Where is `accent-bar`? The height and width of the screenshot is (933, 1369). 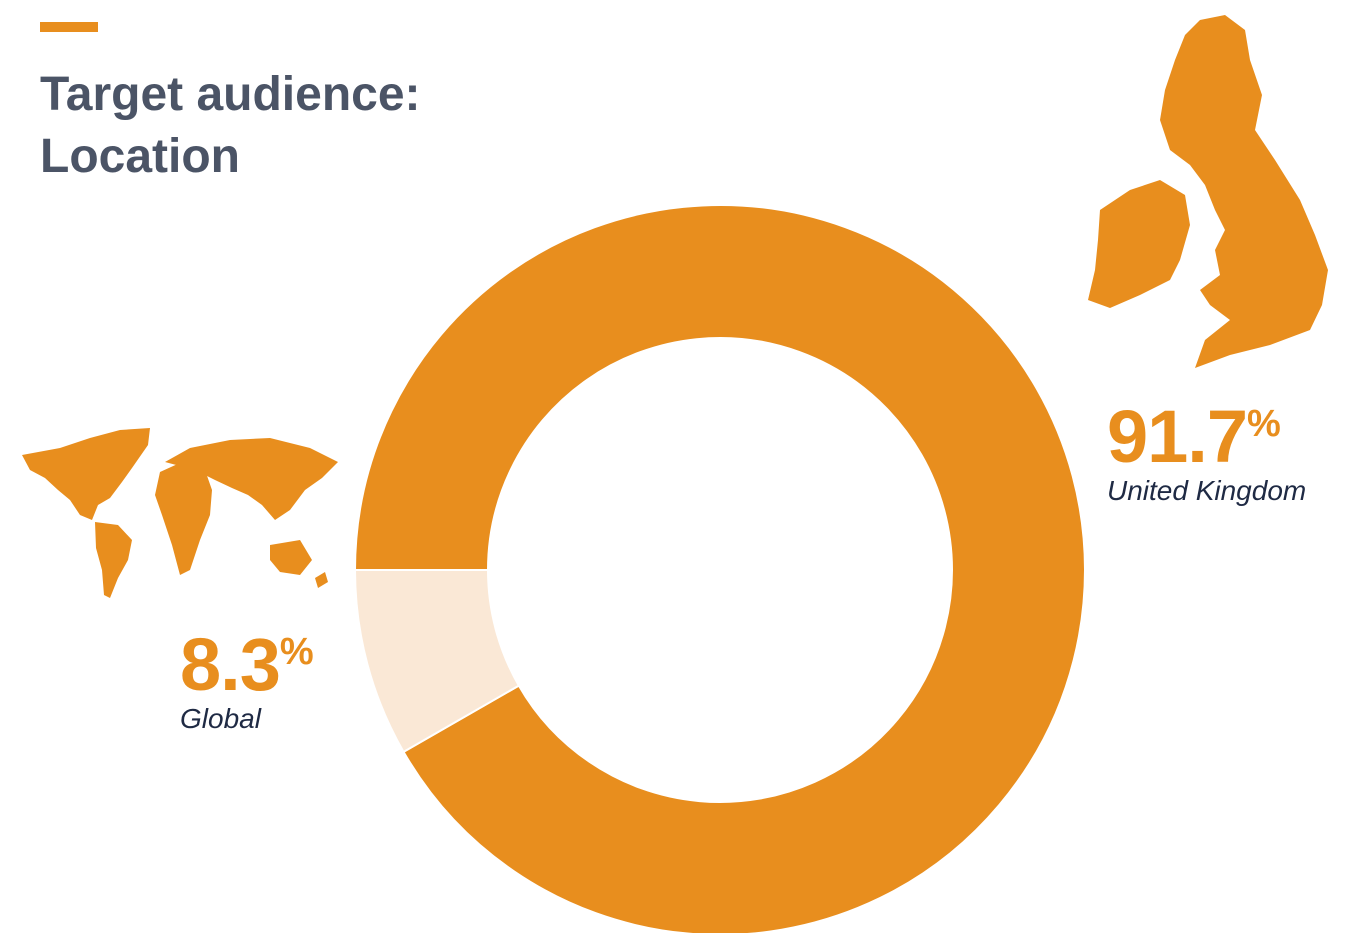
accent-bar is located at coordinates (69, 27).